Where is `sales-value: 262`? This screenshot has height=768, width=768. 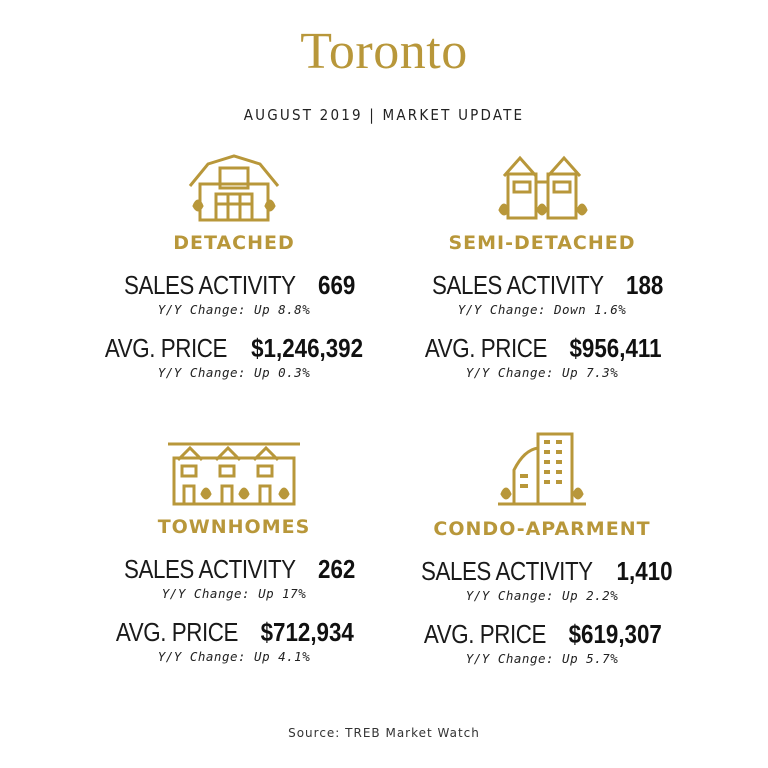
sales-value: 262 is located at coordinates (336, 569).